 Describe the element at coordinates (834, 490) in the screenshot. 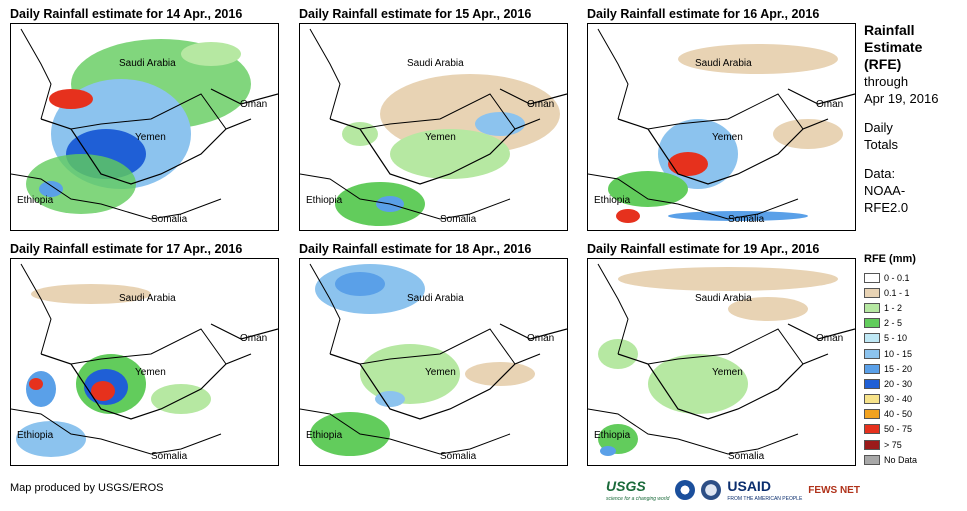

I see `fewsnet-logo: FEWS NET` at that location.